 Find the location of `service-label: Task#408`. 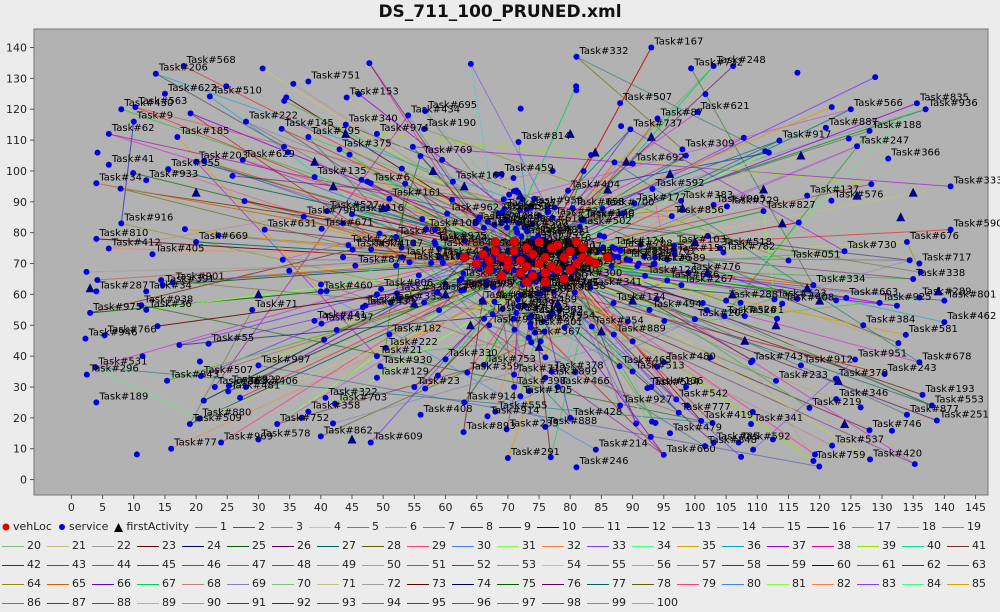

service-label: Task#408 is located at coordinates (448, 409).